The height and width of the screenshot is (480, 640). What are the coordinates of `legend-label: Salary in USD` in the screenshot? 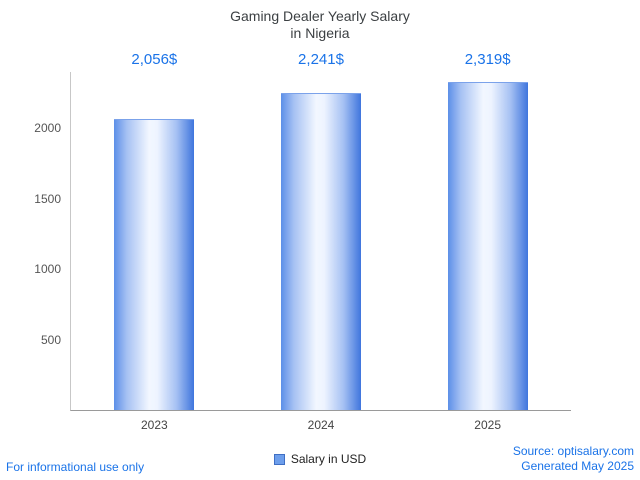 It's located at (328, 459).